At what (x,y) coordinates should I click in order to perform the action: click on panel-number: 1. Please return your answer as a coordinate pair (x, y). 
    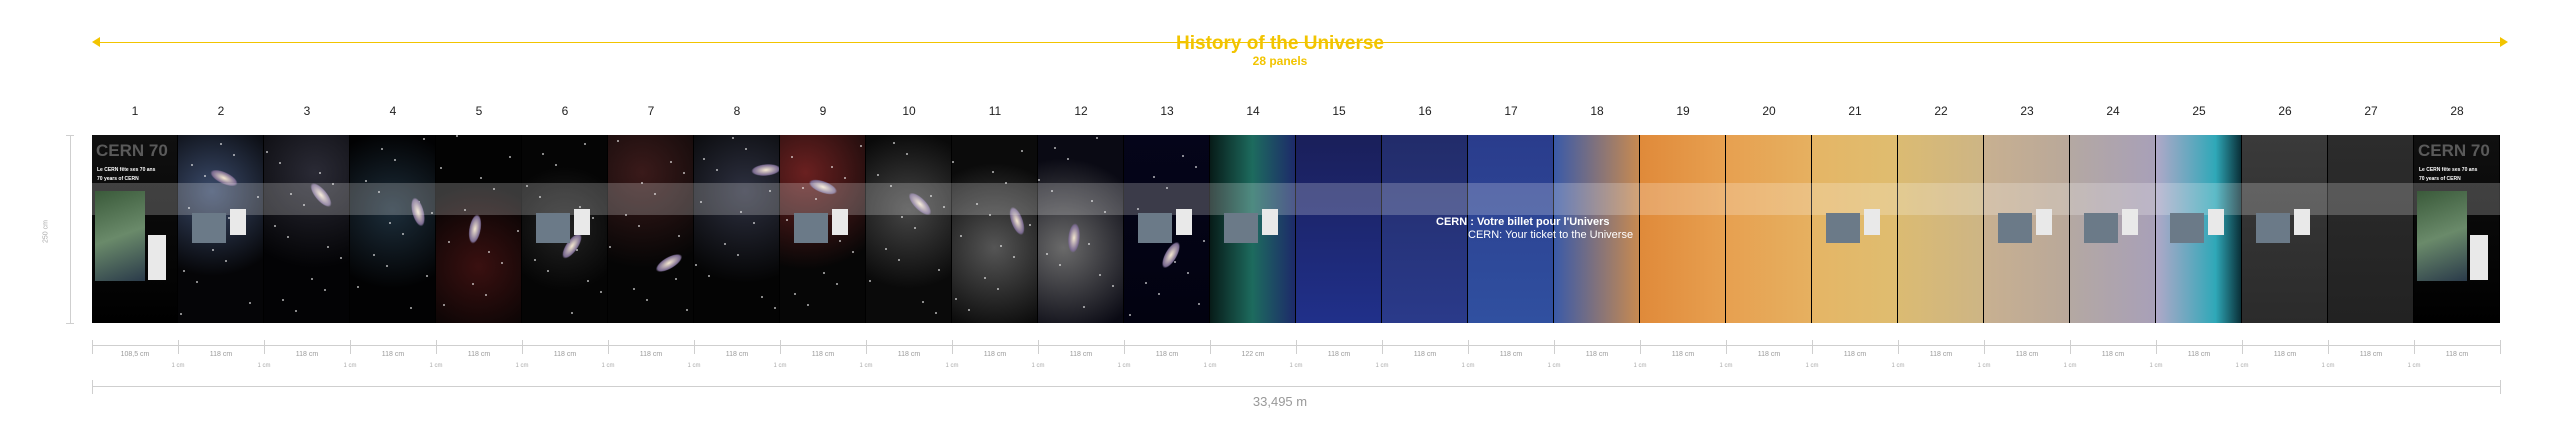
    Looking at the image, I should click on (135, 111).